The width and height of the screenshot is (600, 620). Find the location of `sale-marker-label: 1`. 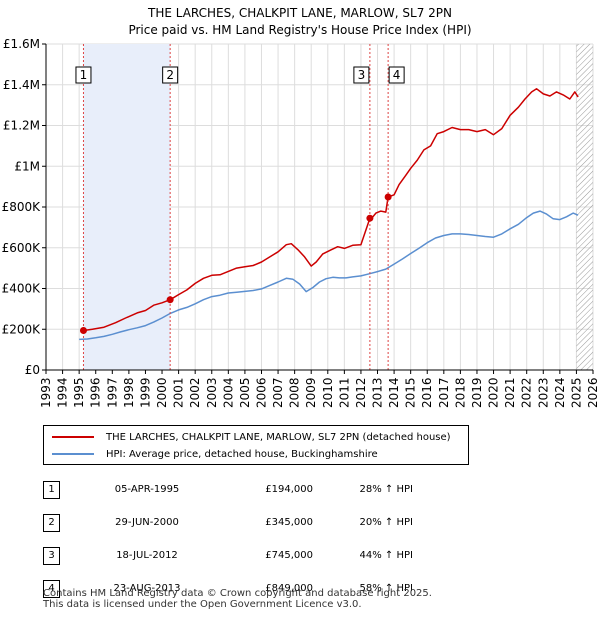

sale-marker-label: 1 is located at coordinates (84, 75).